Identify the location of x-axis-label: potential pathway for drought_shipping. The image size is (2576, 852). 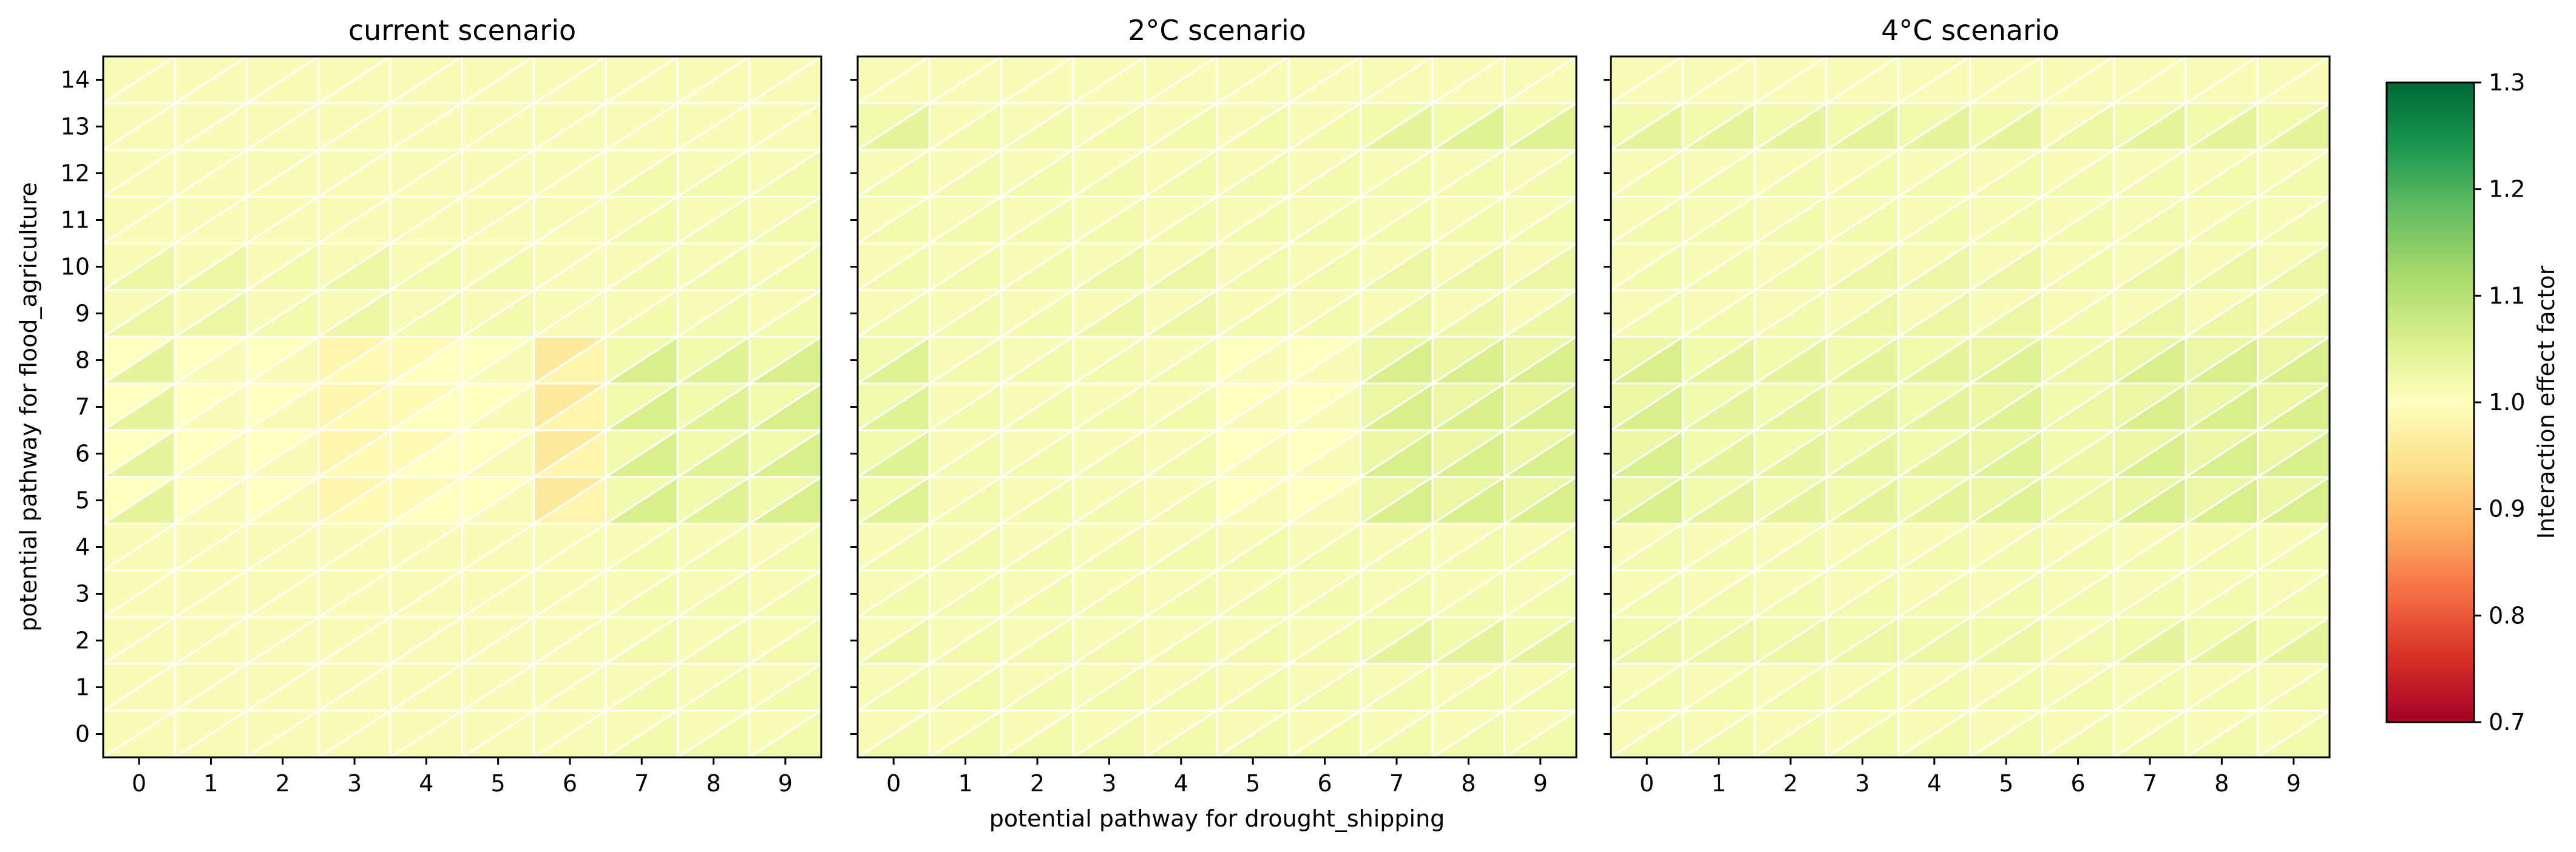
(1217, 818).